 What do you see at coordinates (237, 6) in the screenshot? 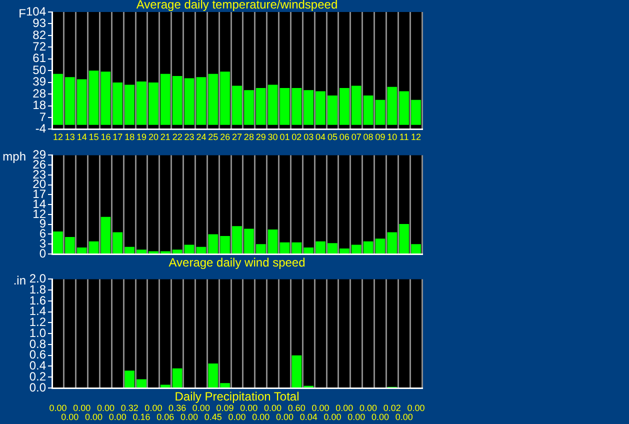
I see `chart-title: Average daily temperature/windspeed` at bounding box center [237, 6].